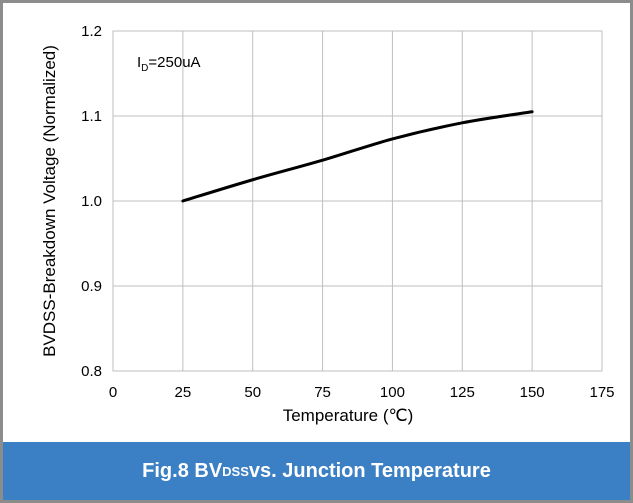 The height and width of the screenshot is (503, 633). Describe the element at coordinates (183, 392) in the screenshot. I see `x-tick-label: 25` at that location.